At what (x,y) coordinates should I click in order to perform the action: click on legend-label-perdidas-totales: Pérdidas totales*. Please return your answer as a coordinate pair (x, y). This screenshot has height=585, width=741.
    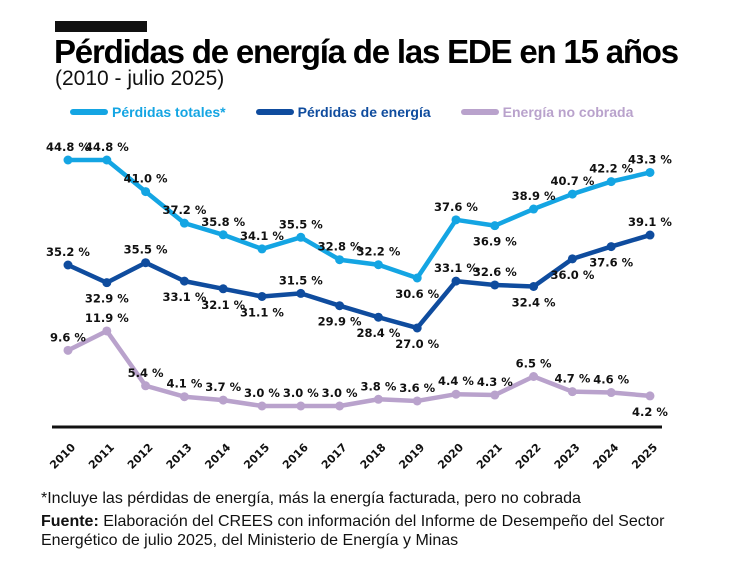
    Looking at the image, I should click on (169, 112).